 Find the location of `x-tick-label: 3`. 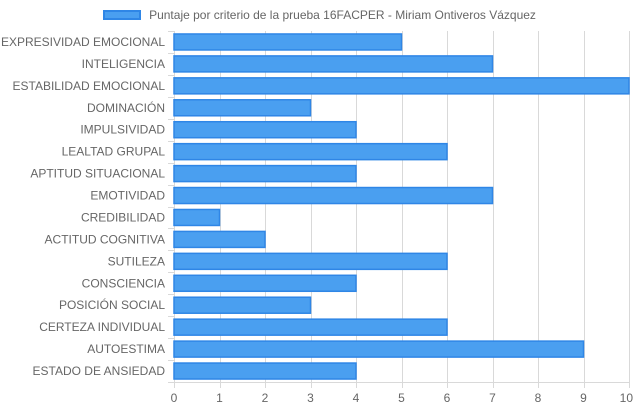

x-tick-label: 3 is located at coordinates (310, 398).